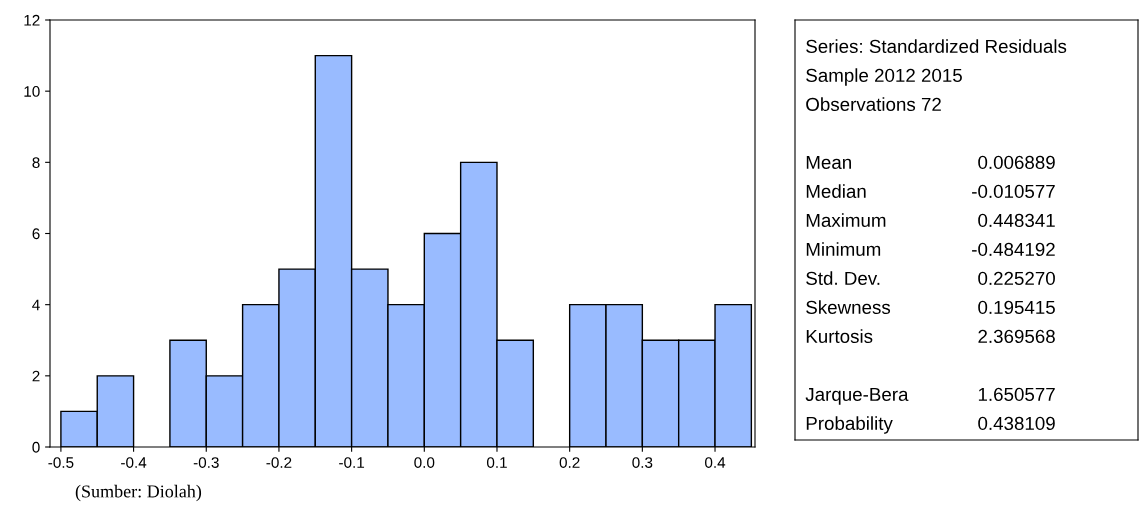  Describe the element at coordinates (134, 462) in the screenshot. I see `x-tick-label: -0.4` at that location.